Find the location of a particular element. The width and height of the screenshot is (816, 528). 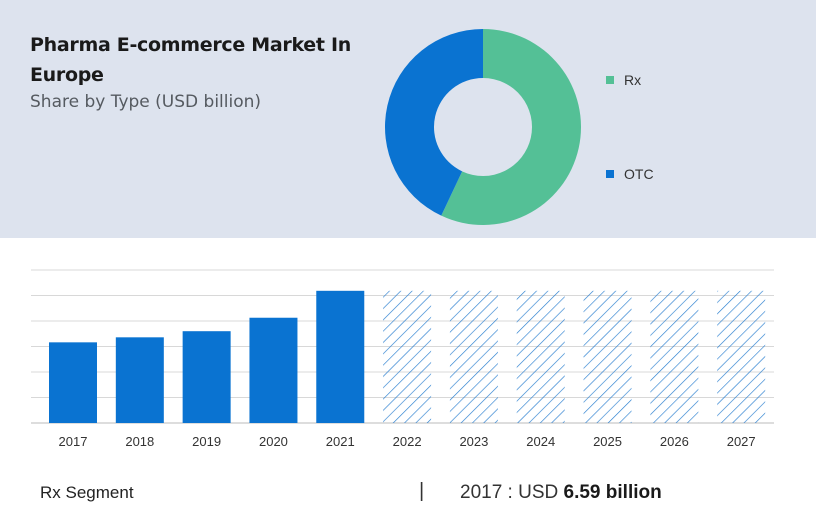

forecast-bar-2023 is located at coordinates (473, 356).